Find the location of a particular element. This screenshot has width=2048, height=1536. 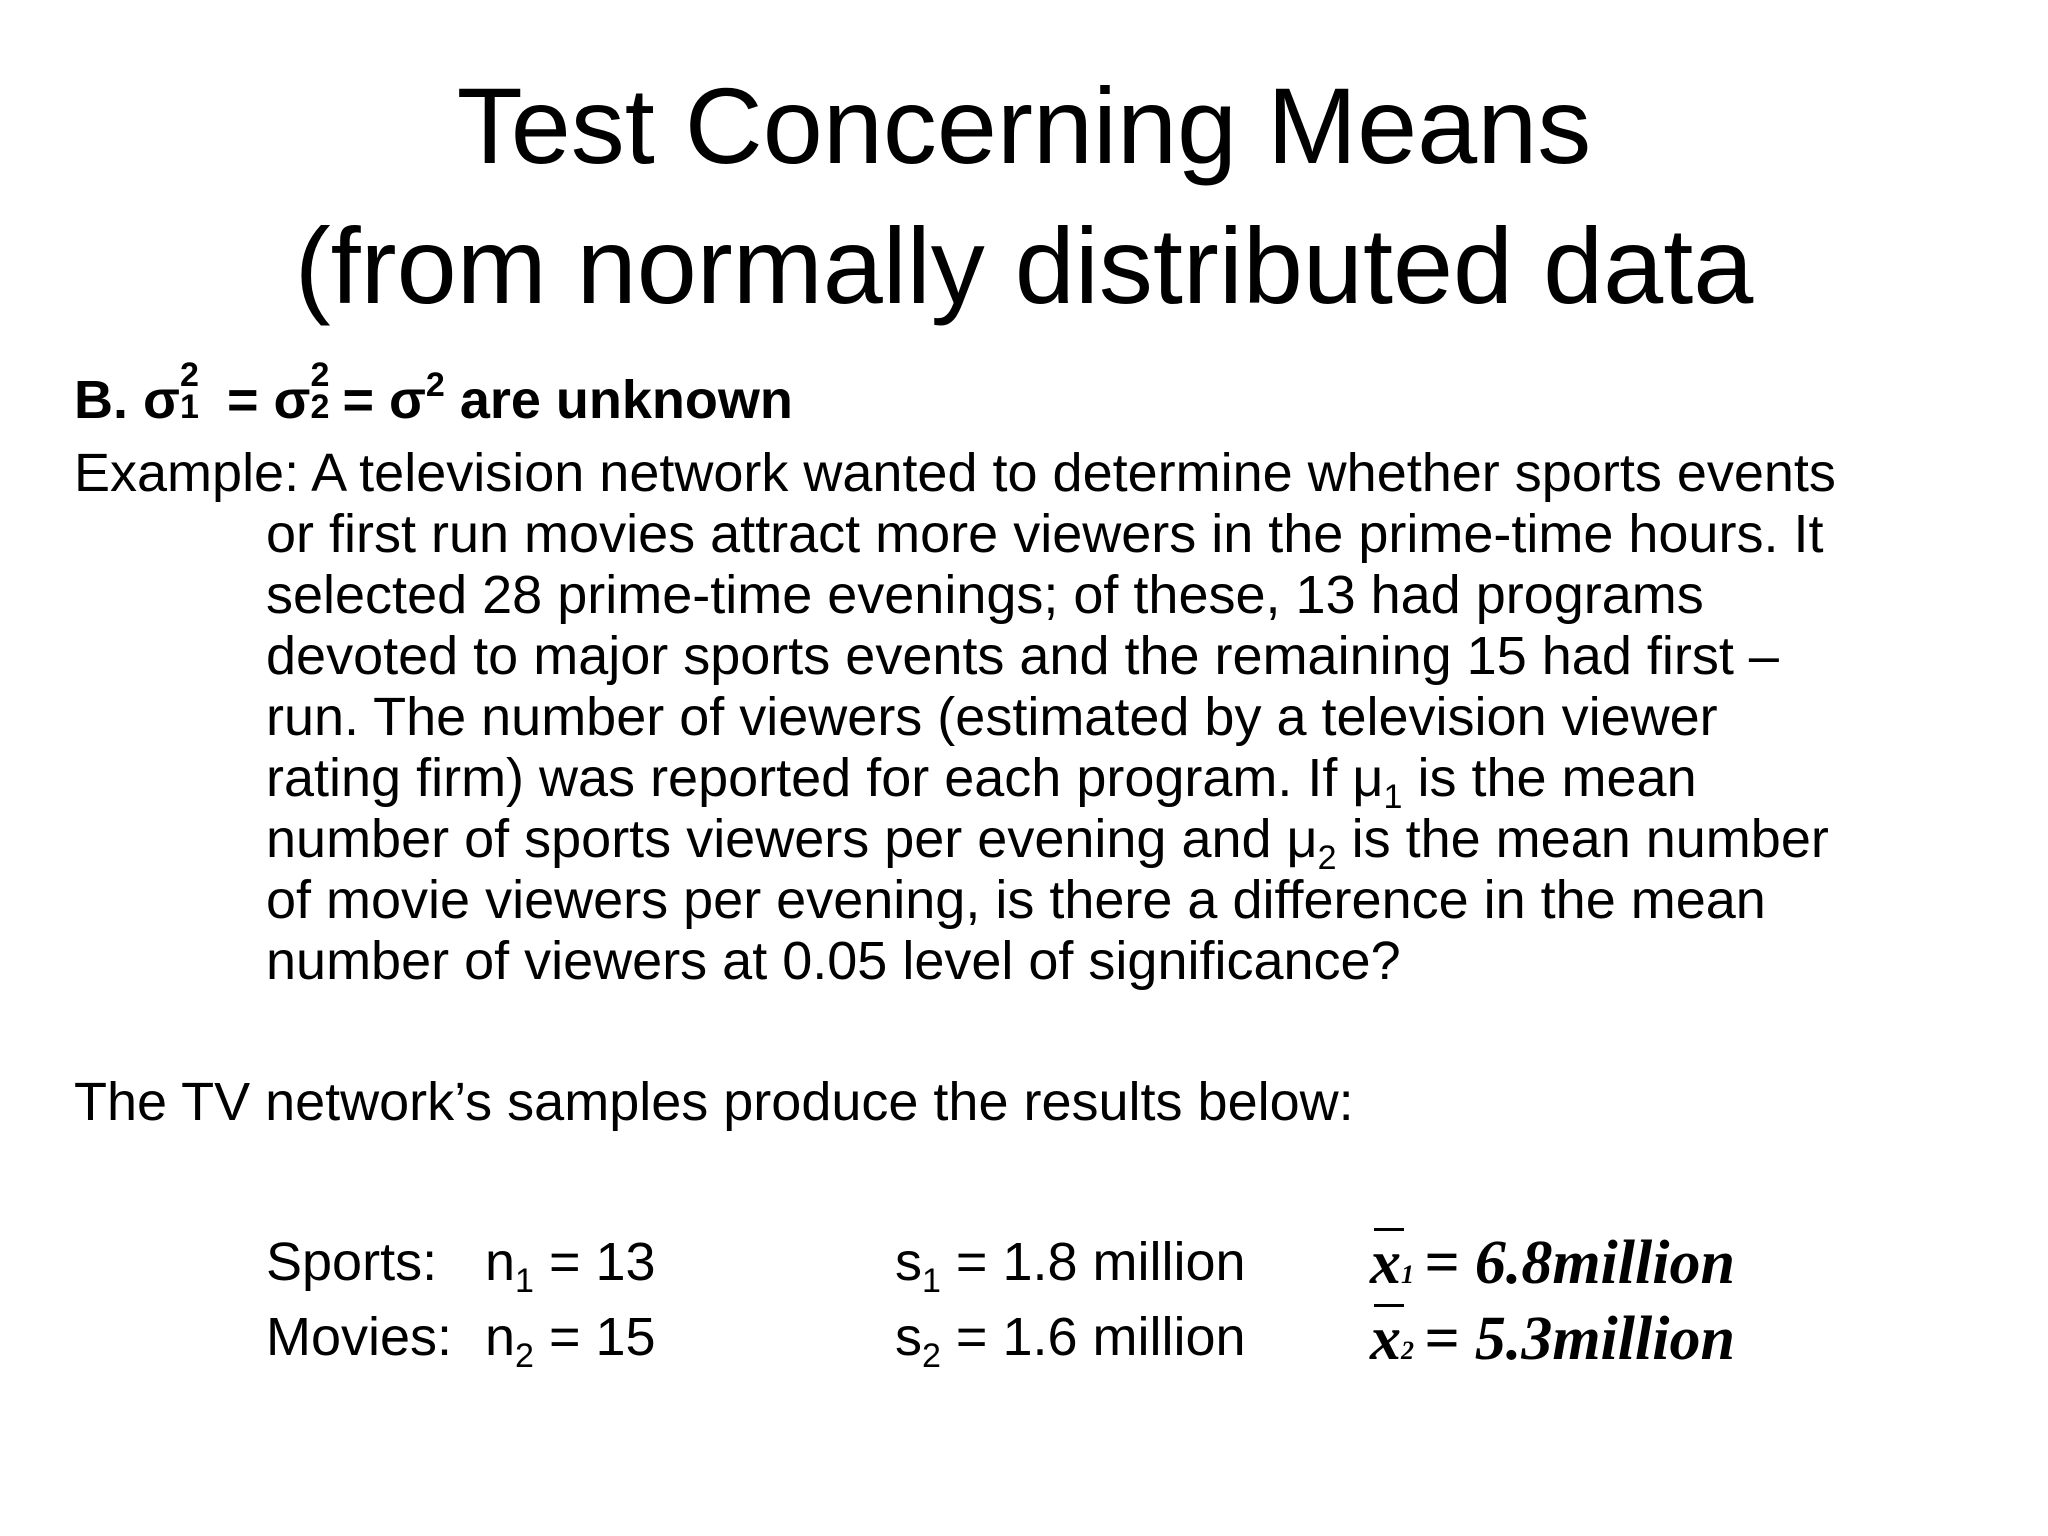

movies-sample-size: n2 = 15 is located at coordinates (570, 1340).